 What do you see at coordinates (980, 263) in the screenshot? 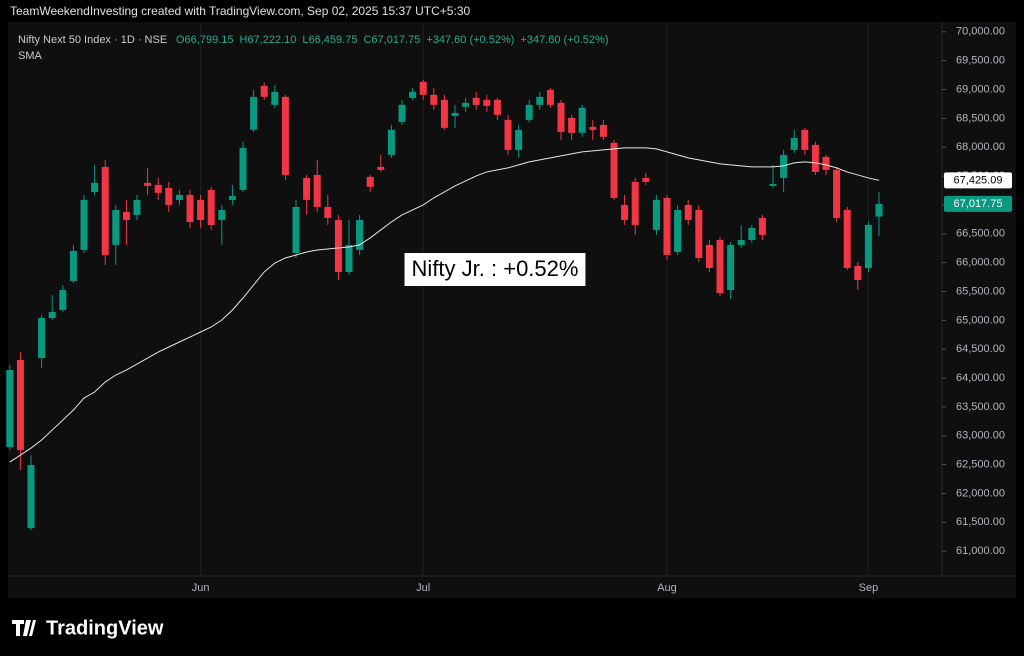
I see `y-tick-label: 66,000.00` at bounding box center [980, 263].